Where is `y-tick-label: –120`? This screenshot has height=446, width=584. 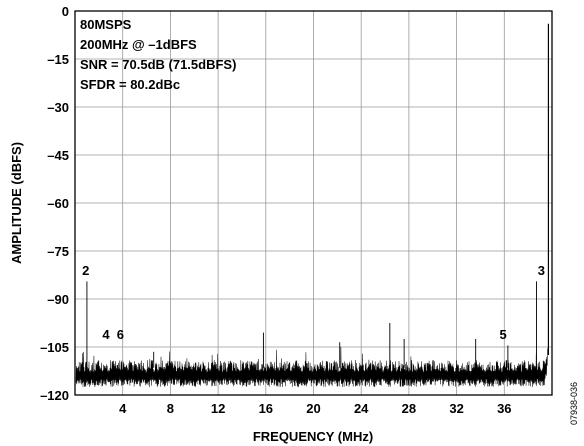
y-tick-label: –120 is located at coordinates (54, 395).